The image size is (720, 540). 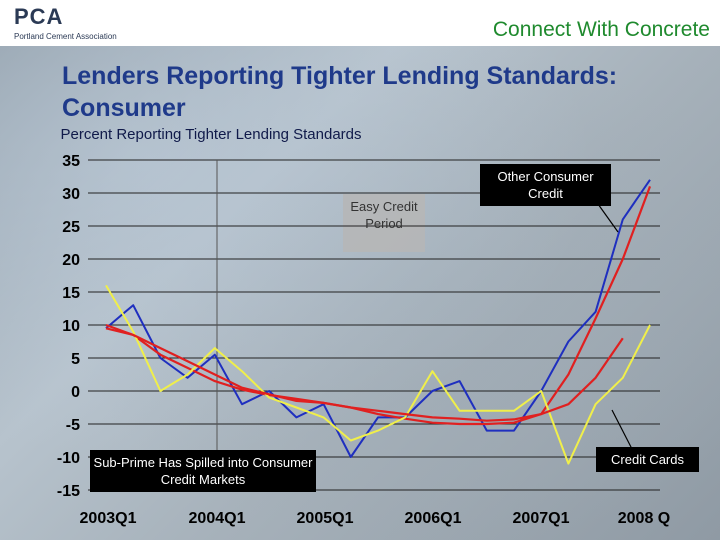 I want to click on y-tick-label: 30, so click(x=71, y=194).